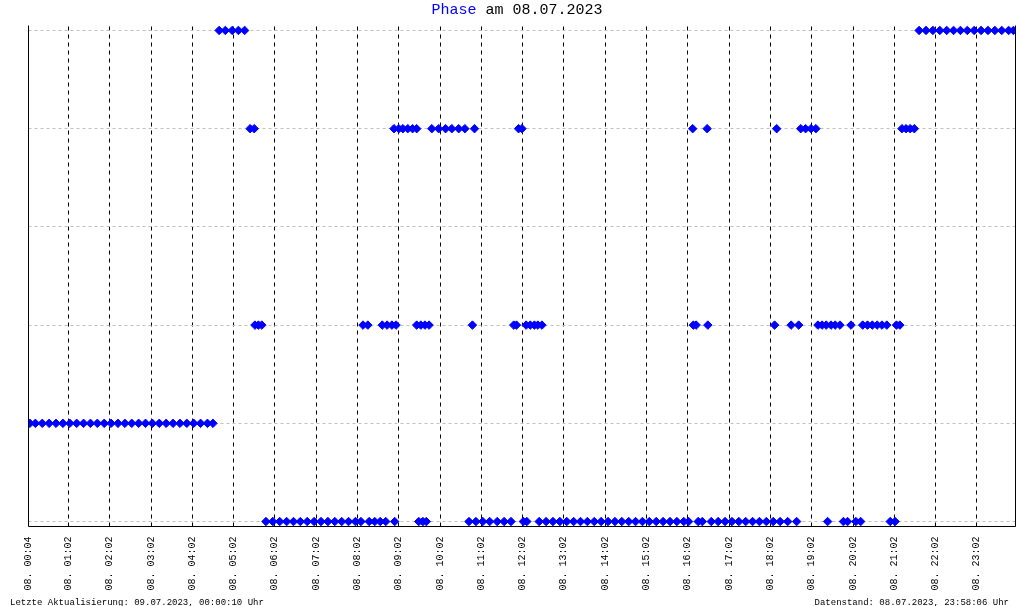  Describe the element at coordinates (977, 563) in the screenshot. I see `x-tick-label: 08. 23:02` at that location.